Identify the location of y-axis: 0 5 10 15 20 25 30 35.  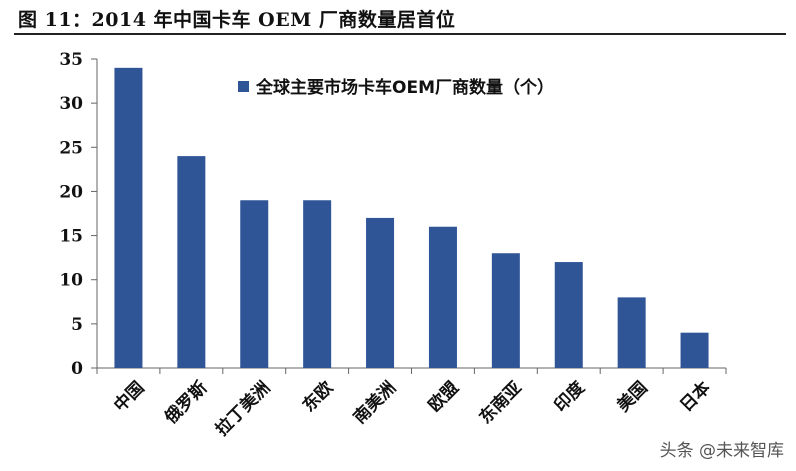
(78, 214).